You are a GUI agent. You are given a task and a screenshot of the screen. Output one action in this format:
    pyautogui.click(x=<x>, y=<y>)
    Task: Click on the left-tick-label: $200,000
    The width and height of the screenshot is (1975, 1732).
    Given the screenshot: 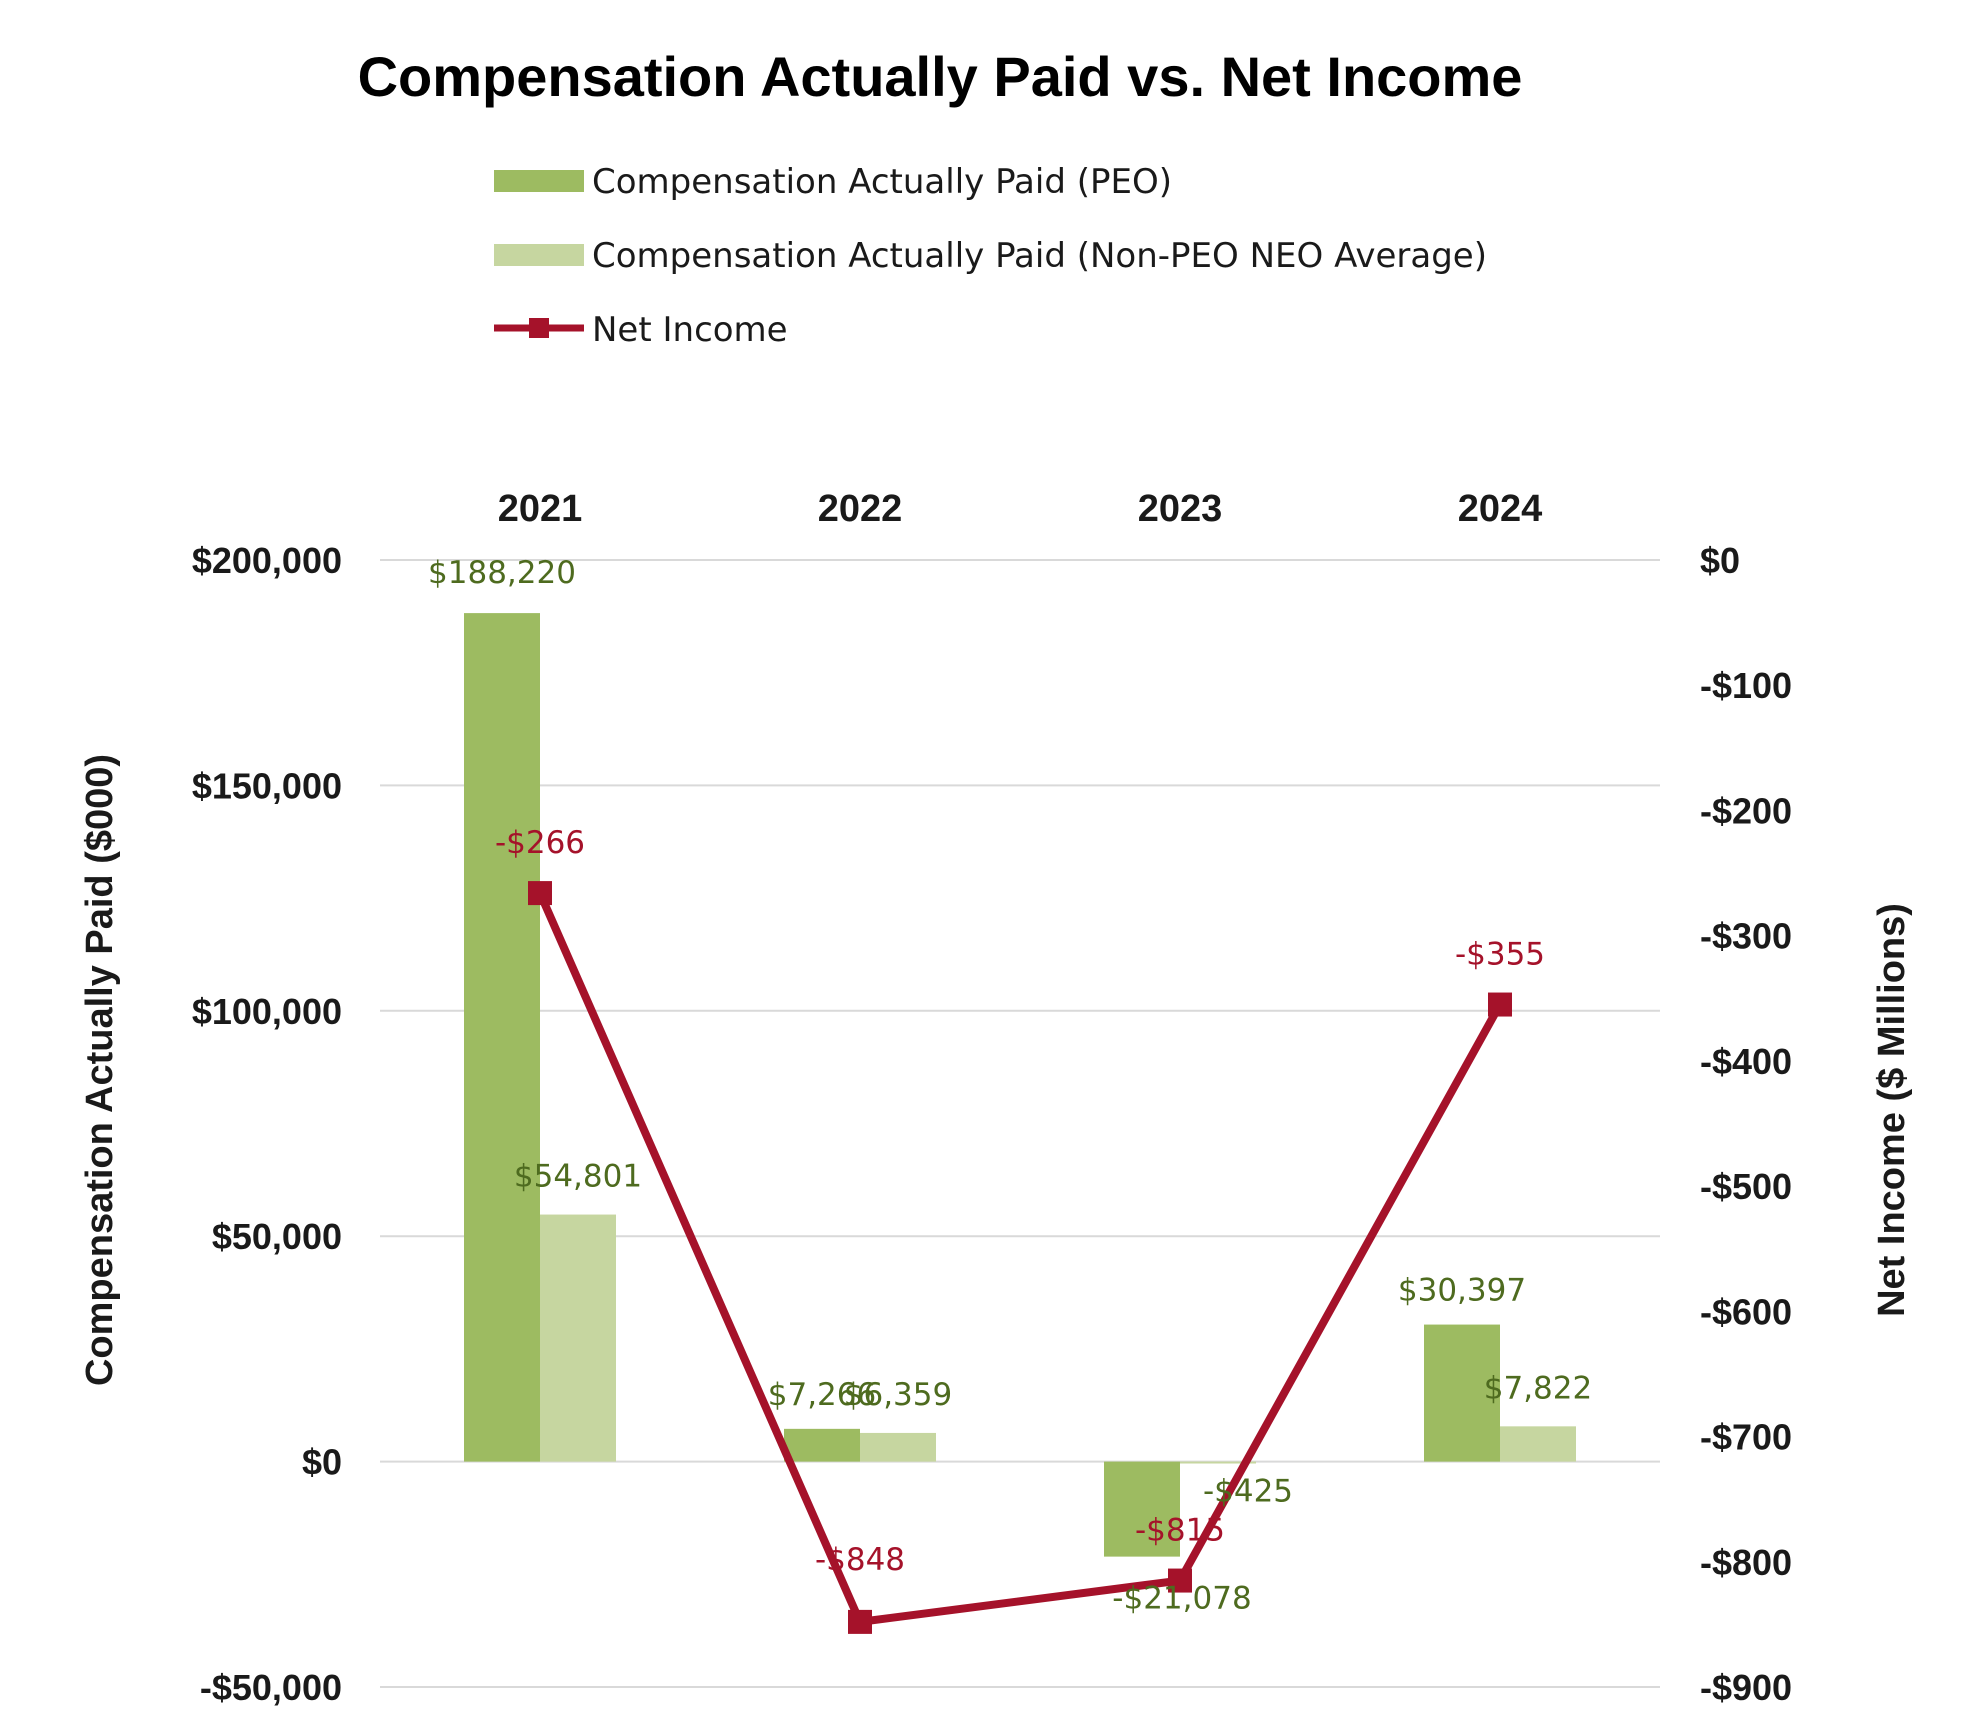 What is the action you would take?
    pyautogui.click(x=267, y=560)
    